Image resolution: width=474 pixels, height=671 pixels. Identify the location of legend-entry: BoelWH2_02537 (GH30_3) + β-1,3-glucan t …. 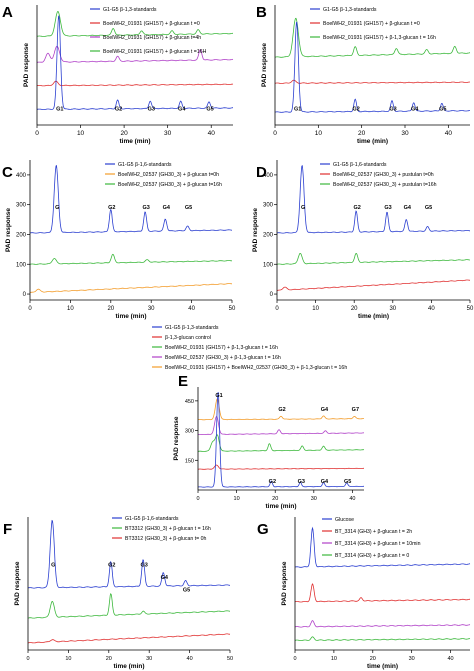
(223, 358).